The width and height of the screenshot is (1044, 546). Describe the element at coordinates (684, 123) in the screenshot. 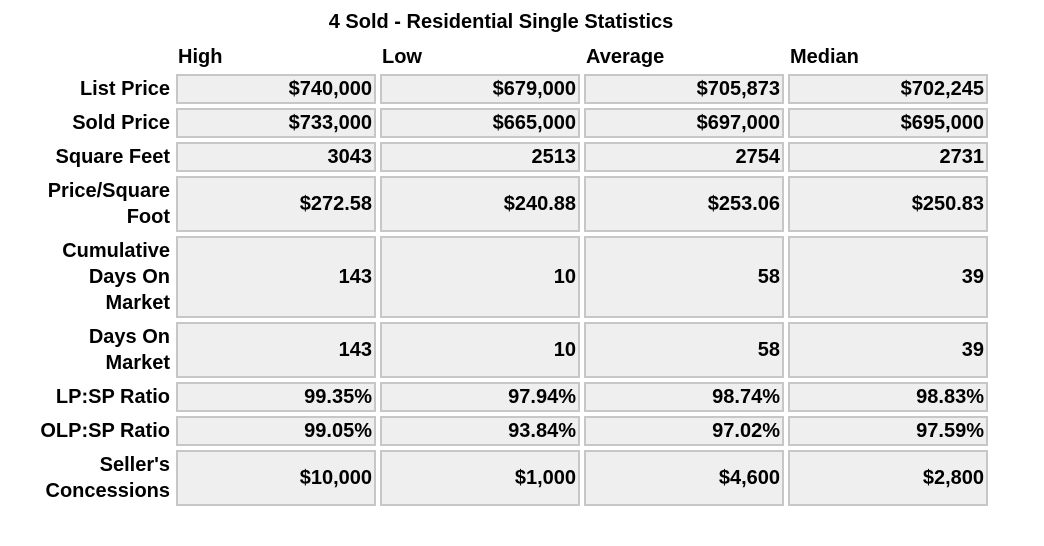

I see `cell-average: $697,000` at that location.